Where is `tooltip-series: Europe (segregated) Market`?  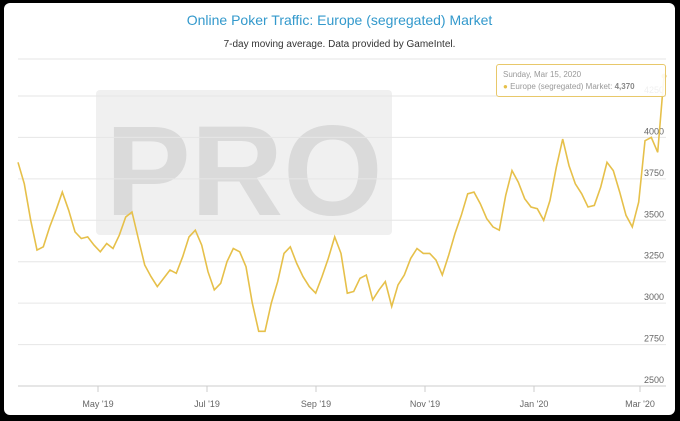 tooltip-series: Europe (segregated) Market is located at coordinates (560, 86).